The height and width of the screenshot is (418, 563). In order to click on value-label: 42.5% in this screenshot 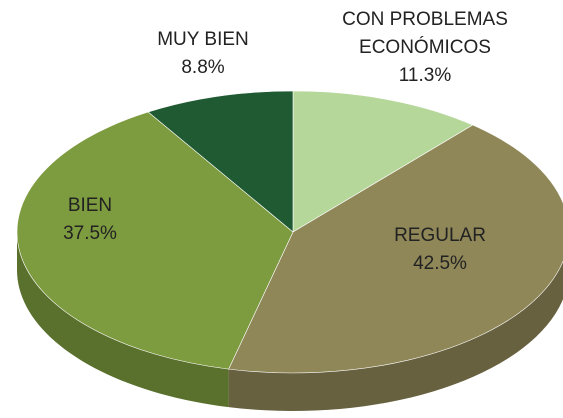, I will do `click(440, 263)`.